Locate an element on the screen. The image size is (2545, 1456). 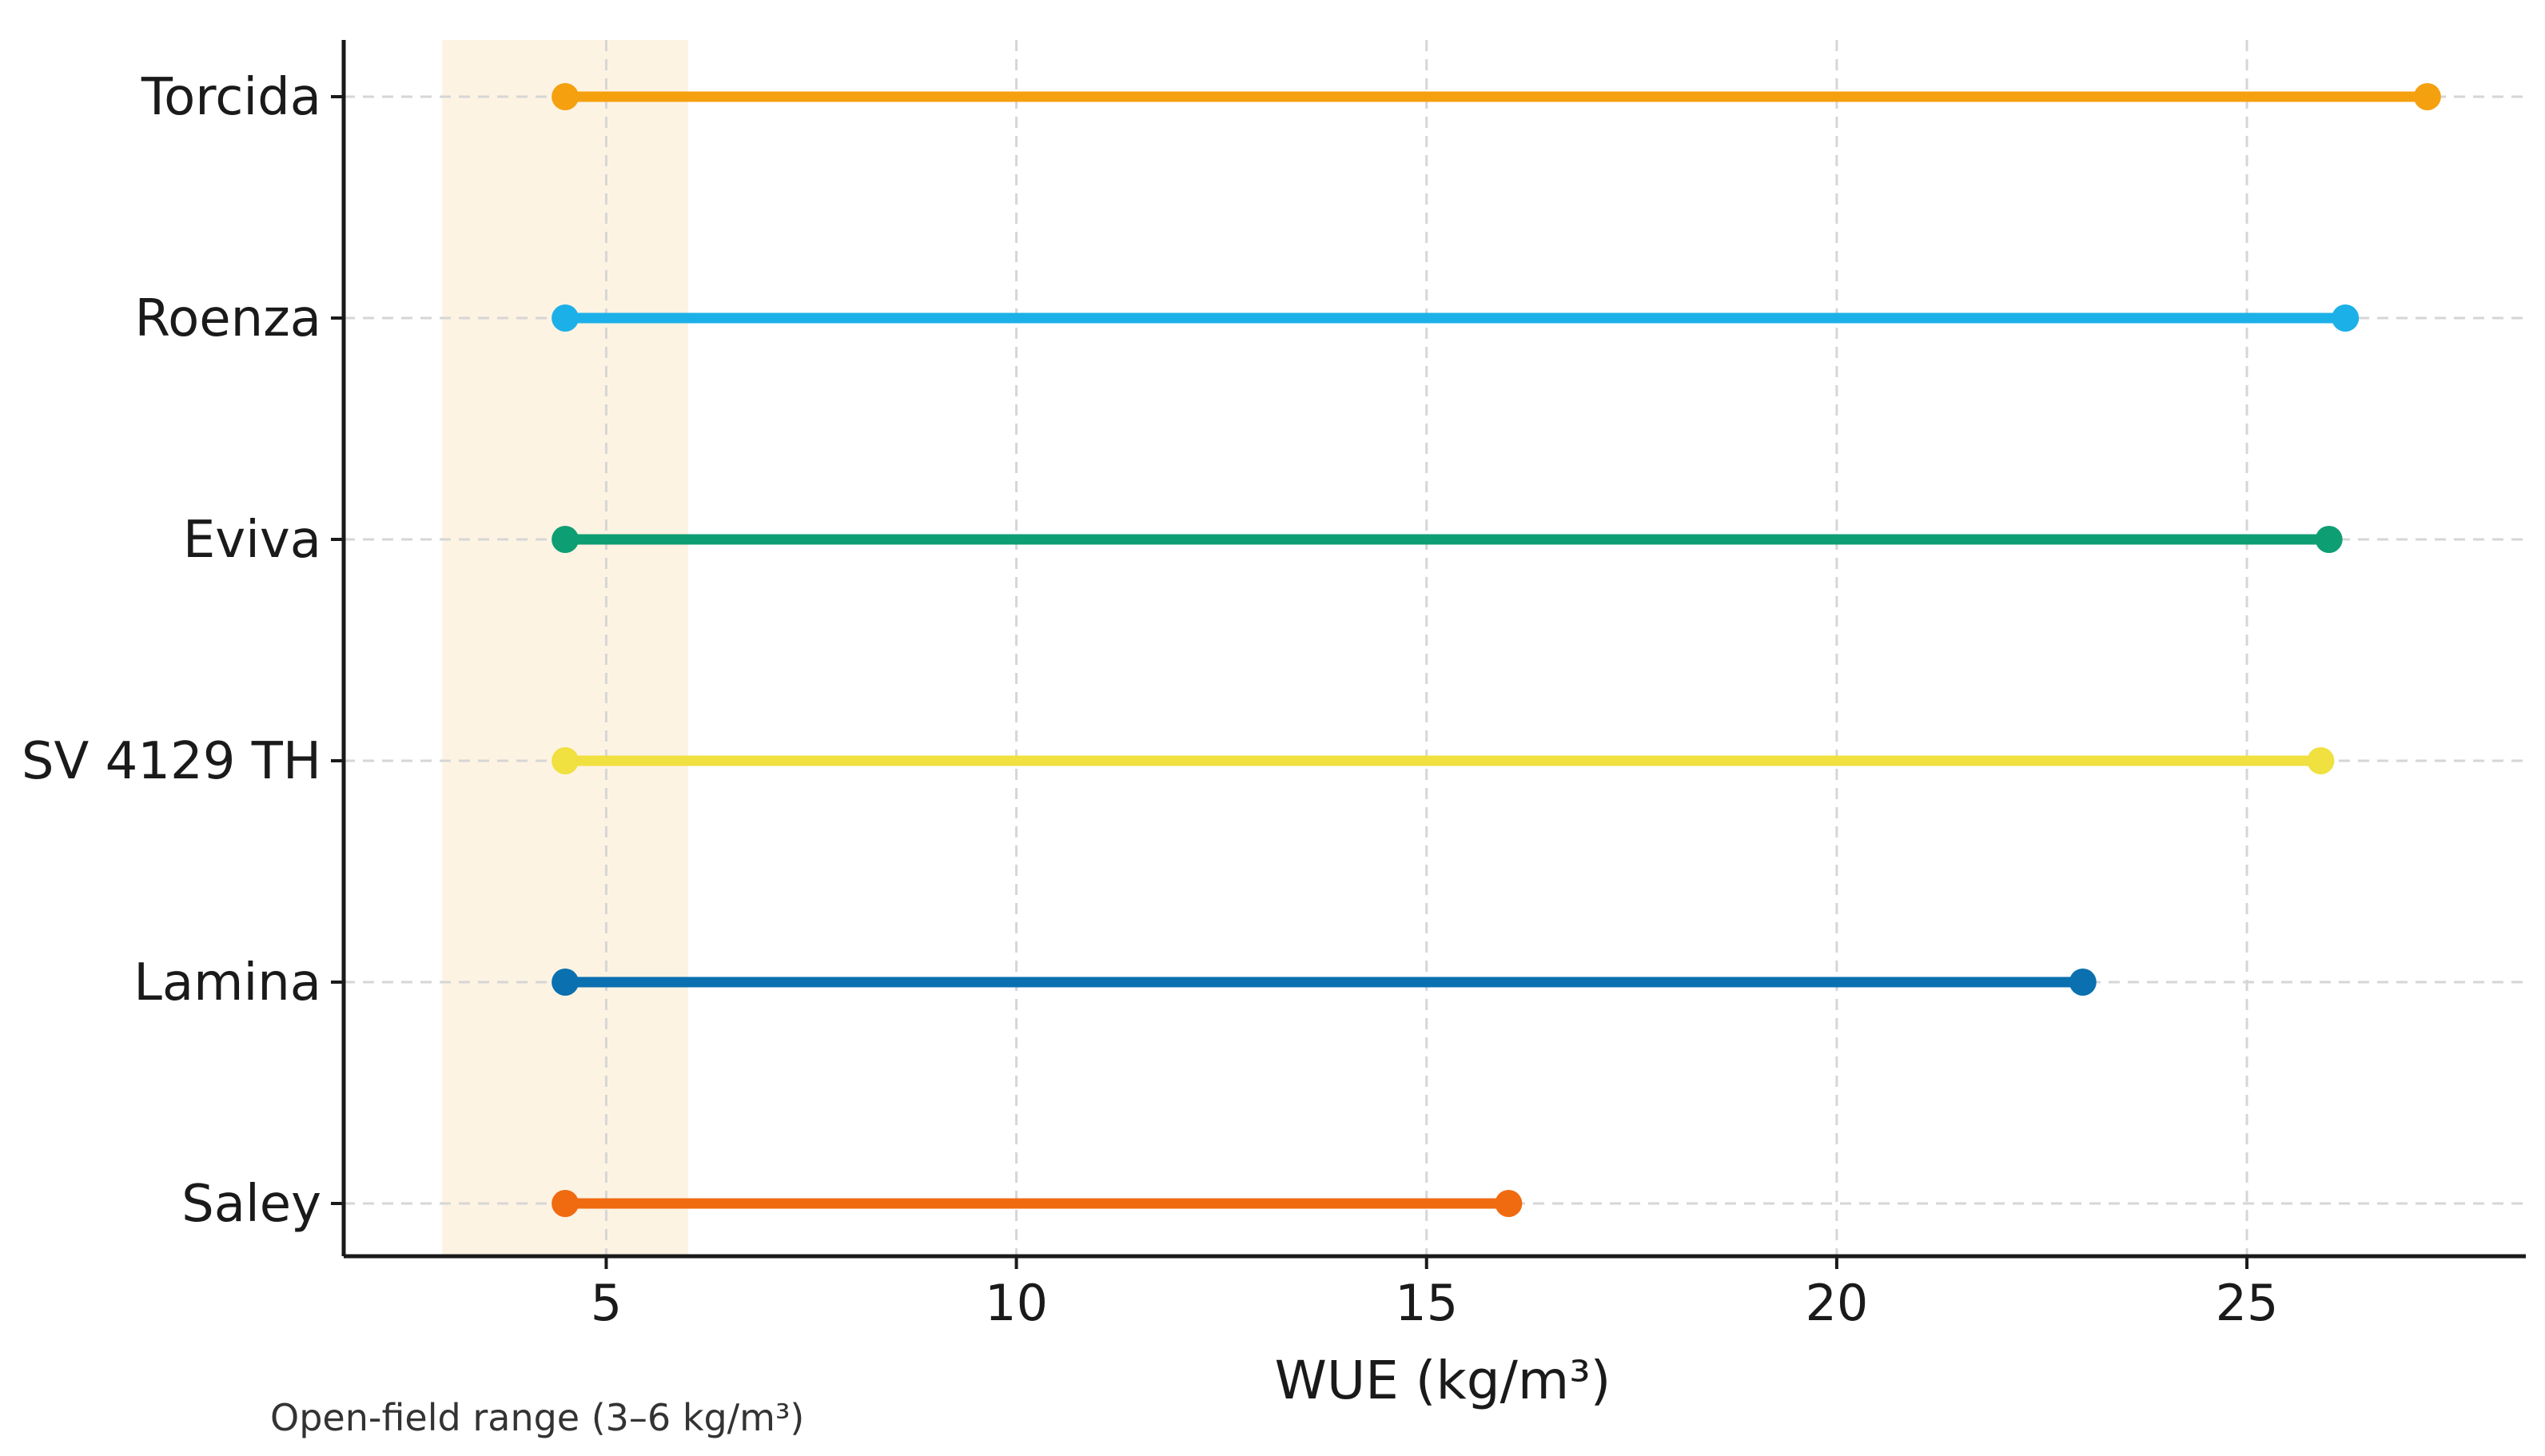
x-axis-title: WUE (kg/m³) is located at coordinates (1443, 1380).